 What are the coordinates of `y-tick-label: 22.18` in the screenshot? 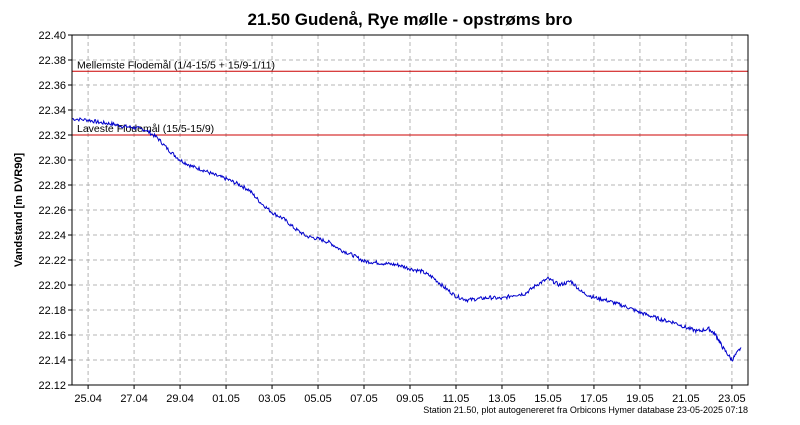 It's located at (52, 311).